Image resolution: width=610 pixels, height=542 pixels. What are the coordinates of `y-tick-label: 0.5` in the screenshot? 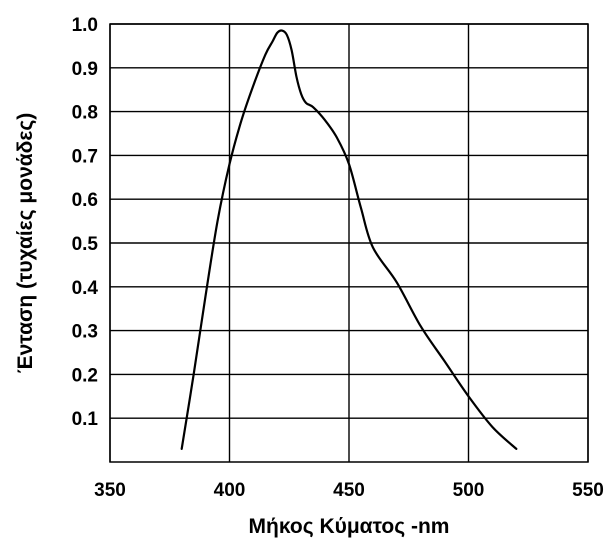 It's located at (85, 244).